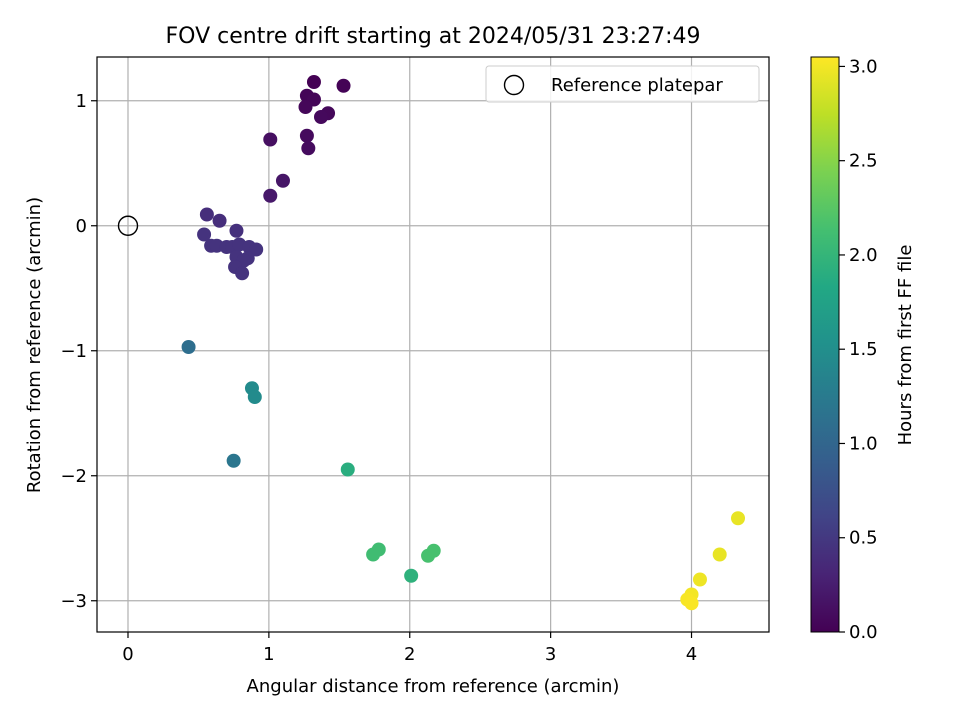 Image resolution: width=960 pixels, height=720 pixels. I want to click on legend-label-reference-platepar: Reference platepar, so click(637, 85).